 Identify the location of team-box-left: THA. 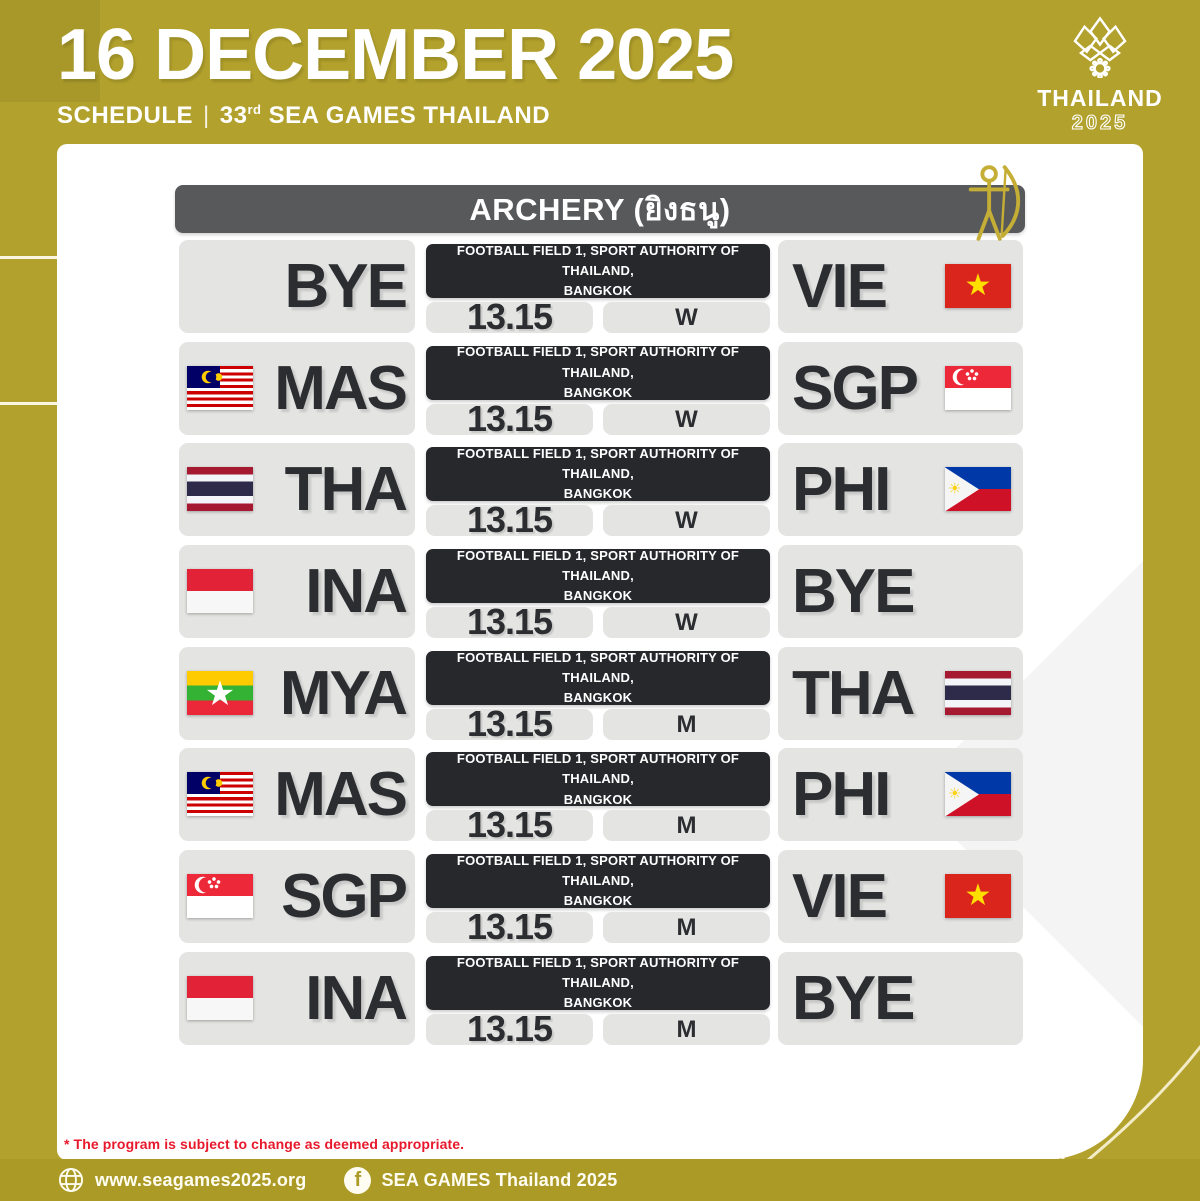
(297, 490).